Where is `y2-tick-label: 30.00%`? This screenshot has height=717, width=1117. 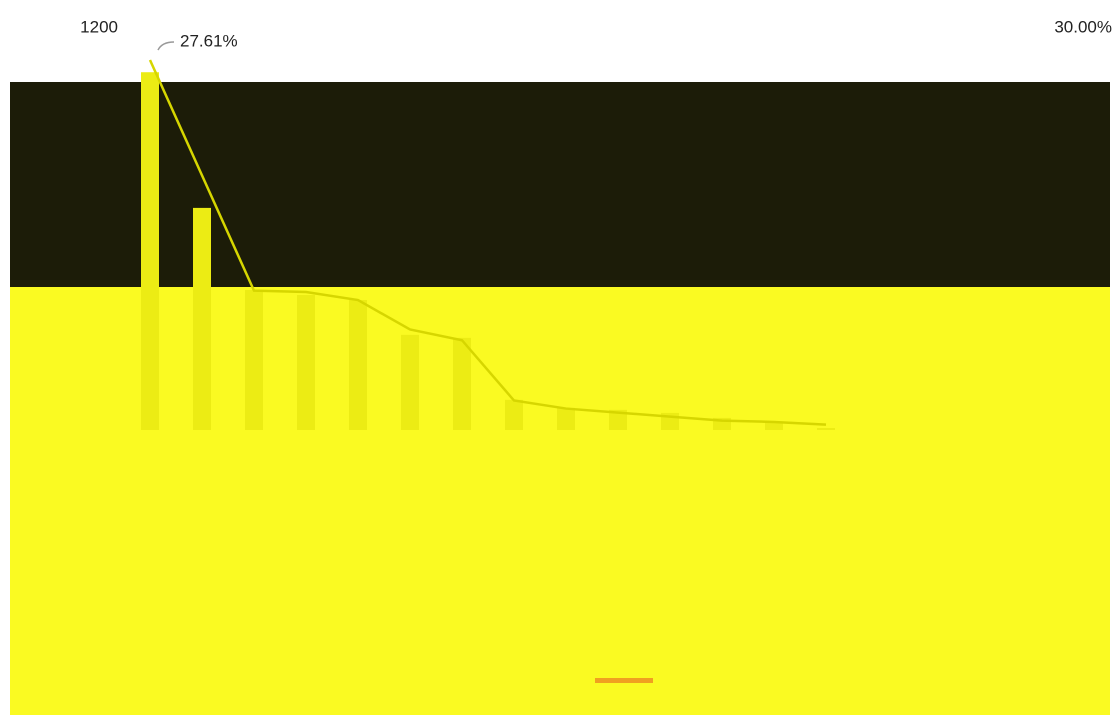 y2-tick-label: 30.00% is located at coordinates (1083, 26).